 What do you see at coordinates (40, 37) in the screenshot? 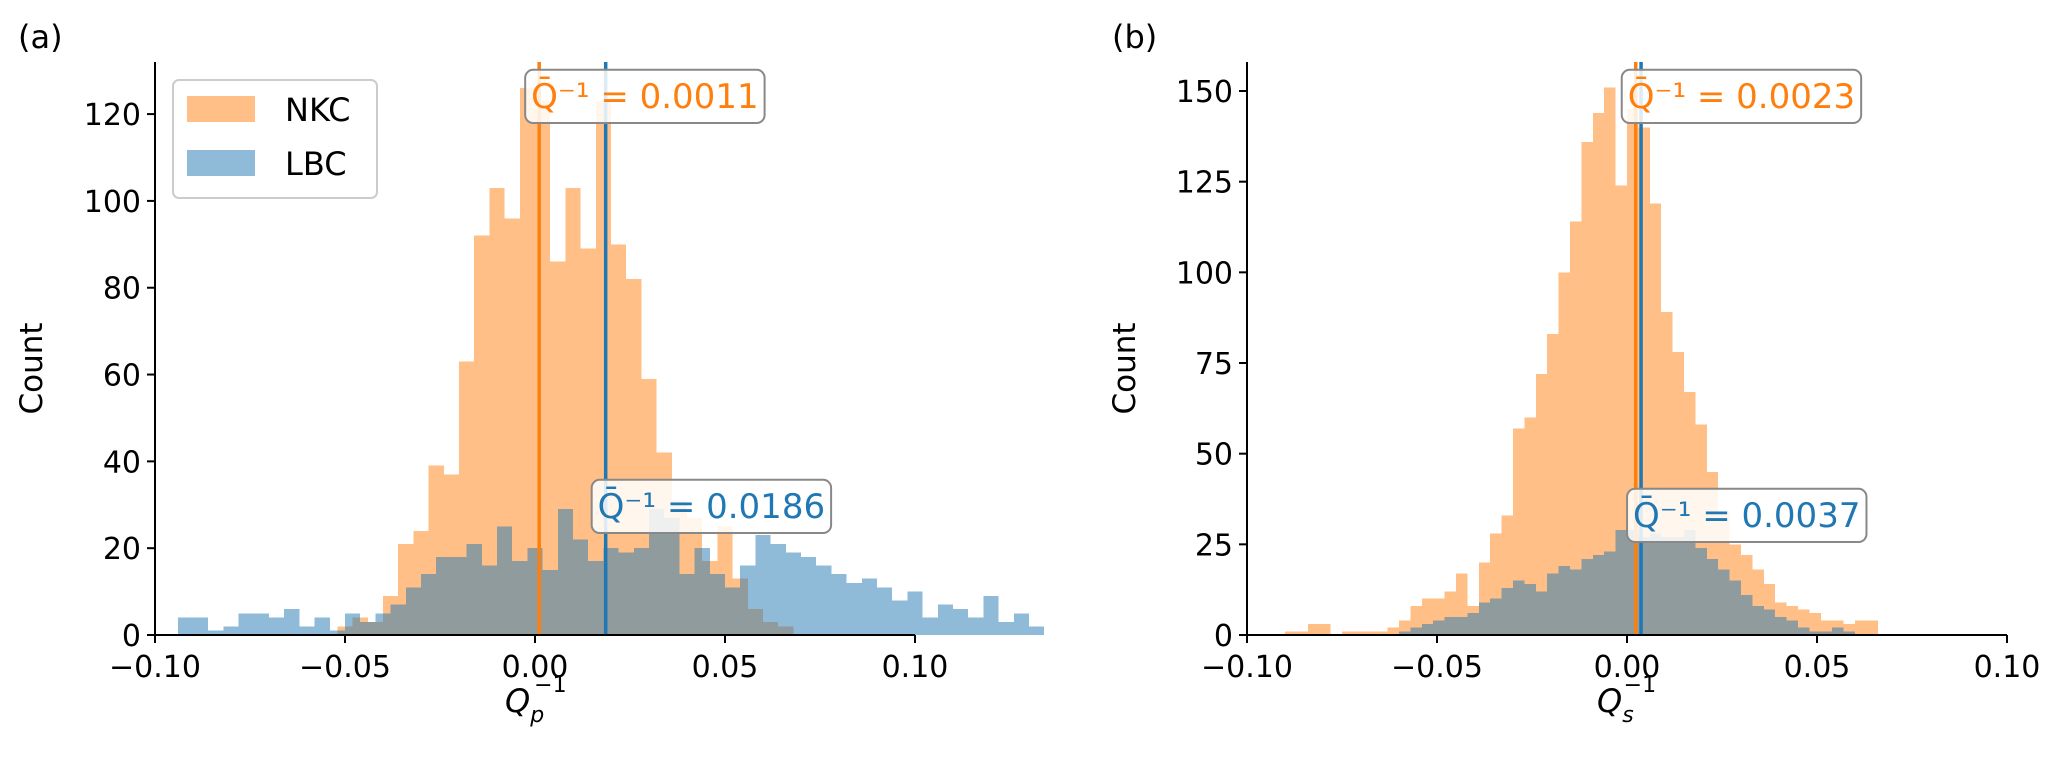
I see `panel-label: (a)` at bounding box center [40, 37].